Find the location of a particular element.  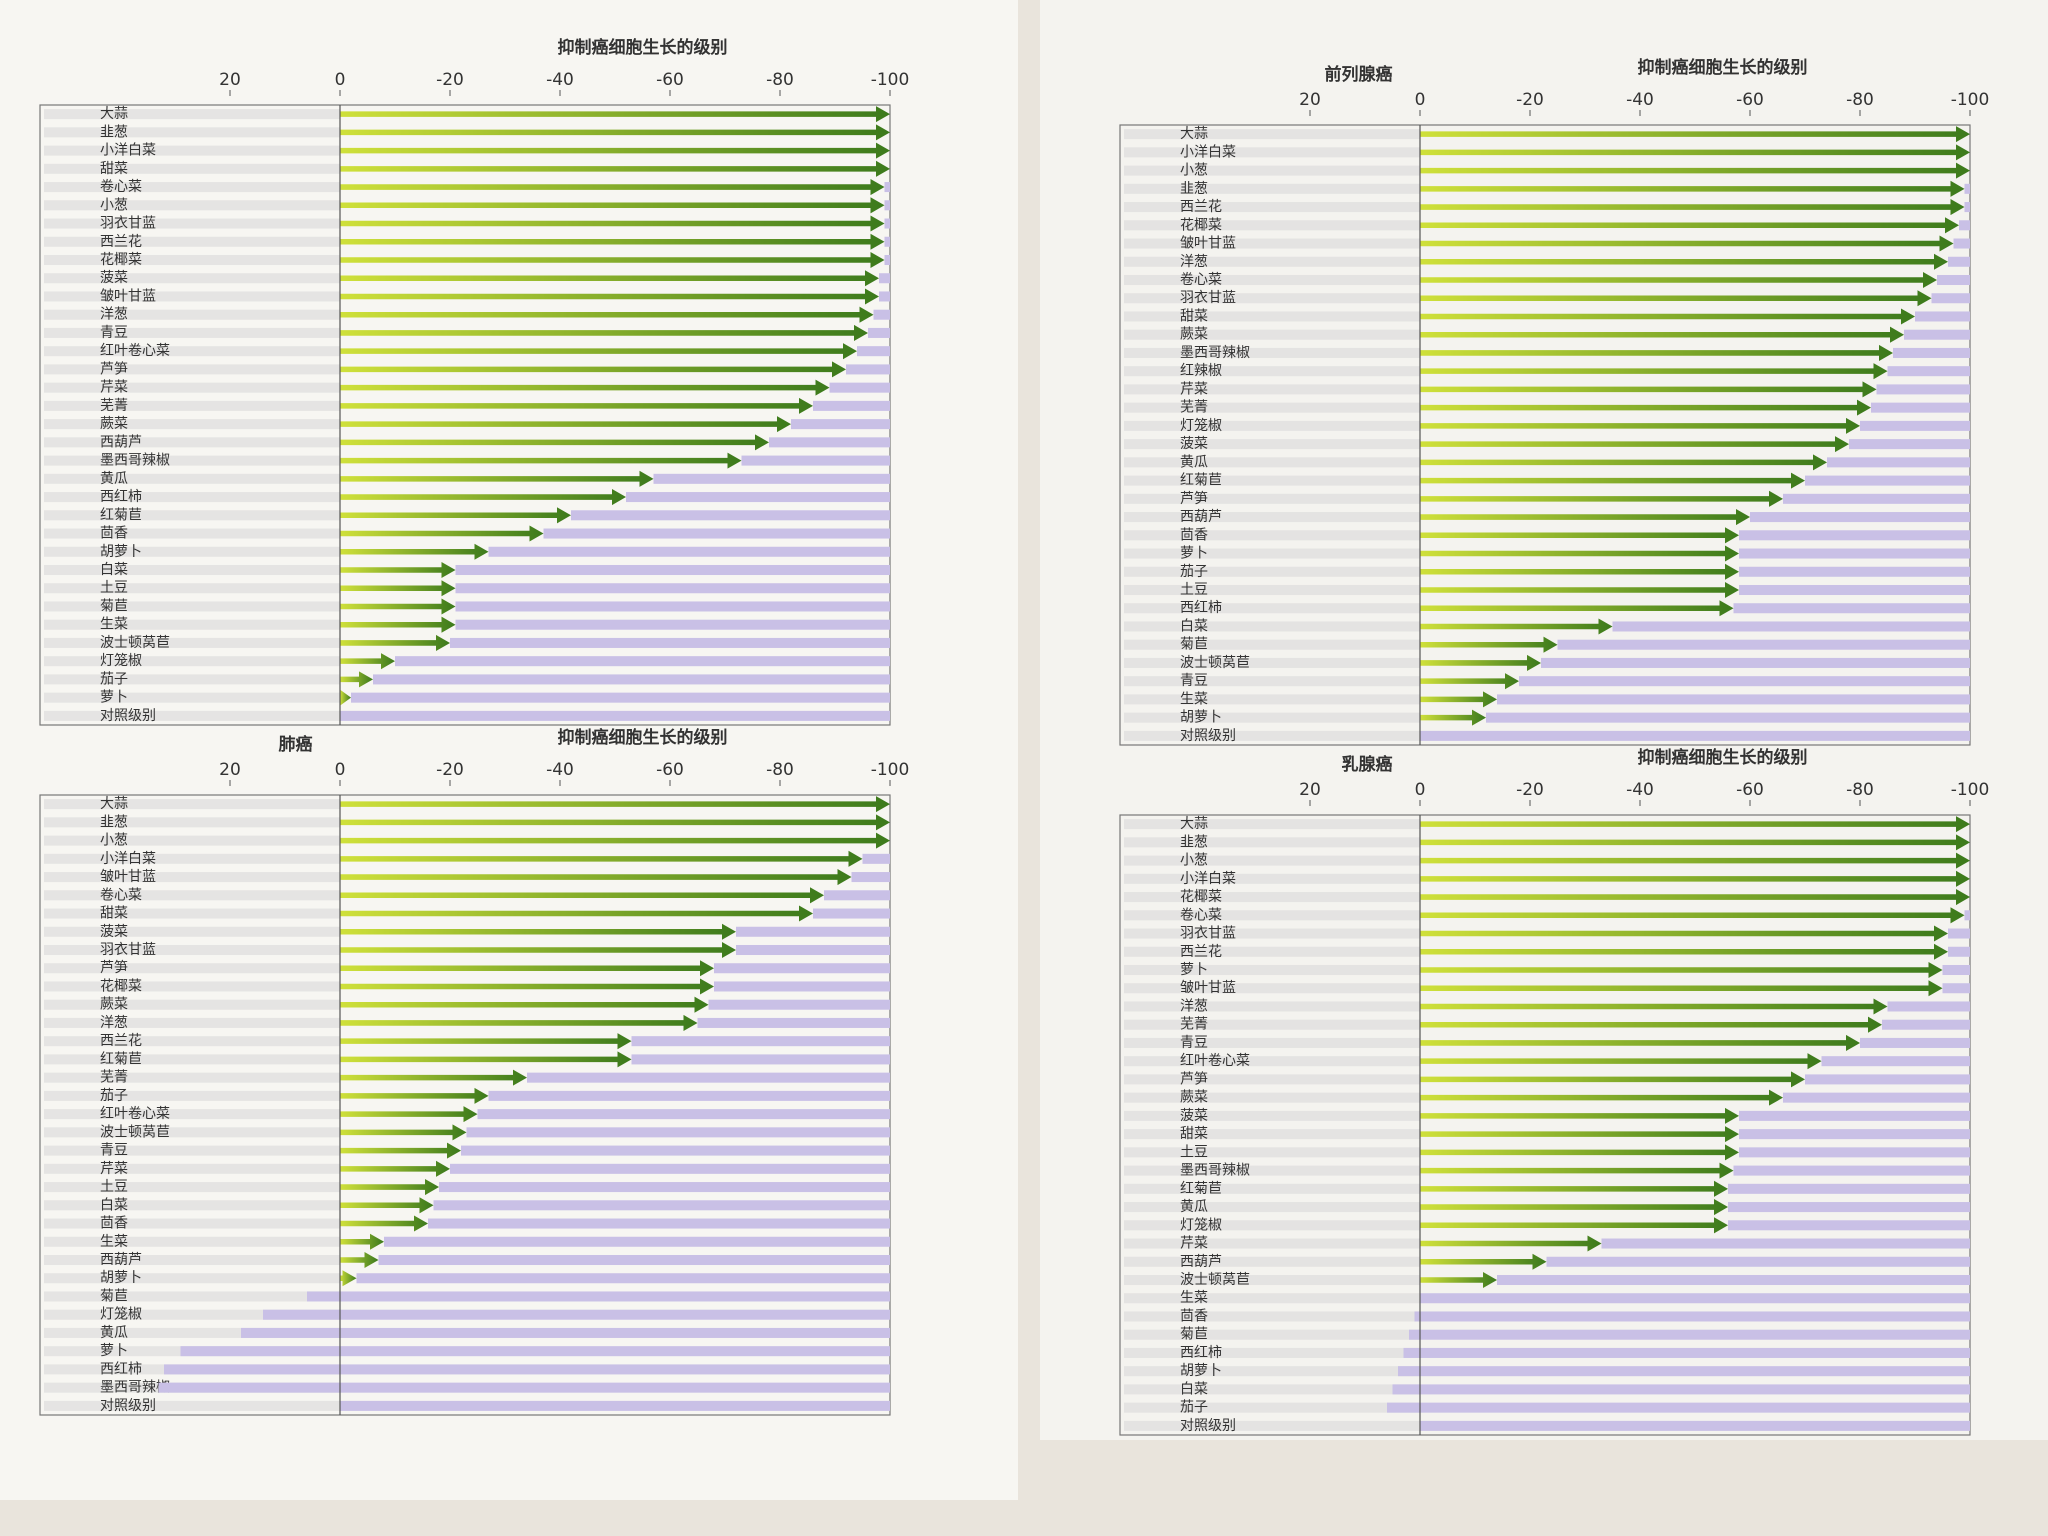

bar is located at coordinates (615, 715).